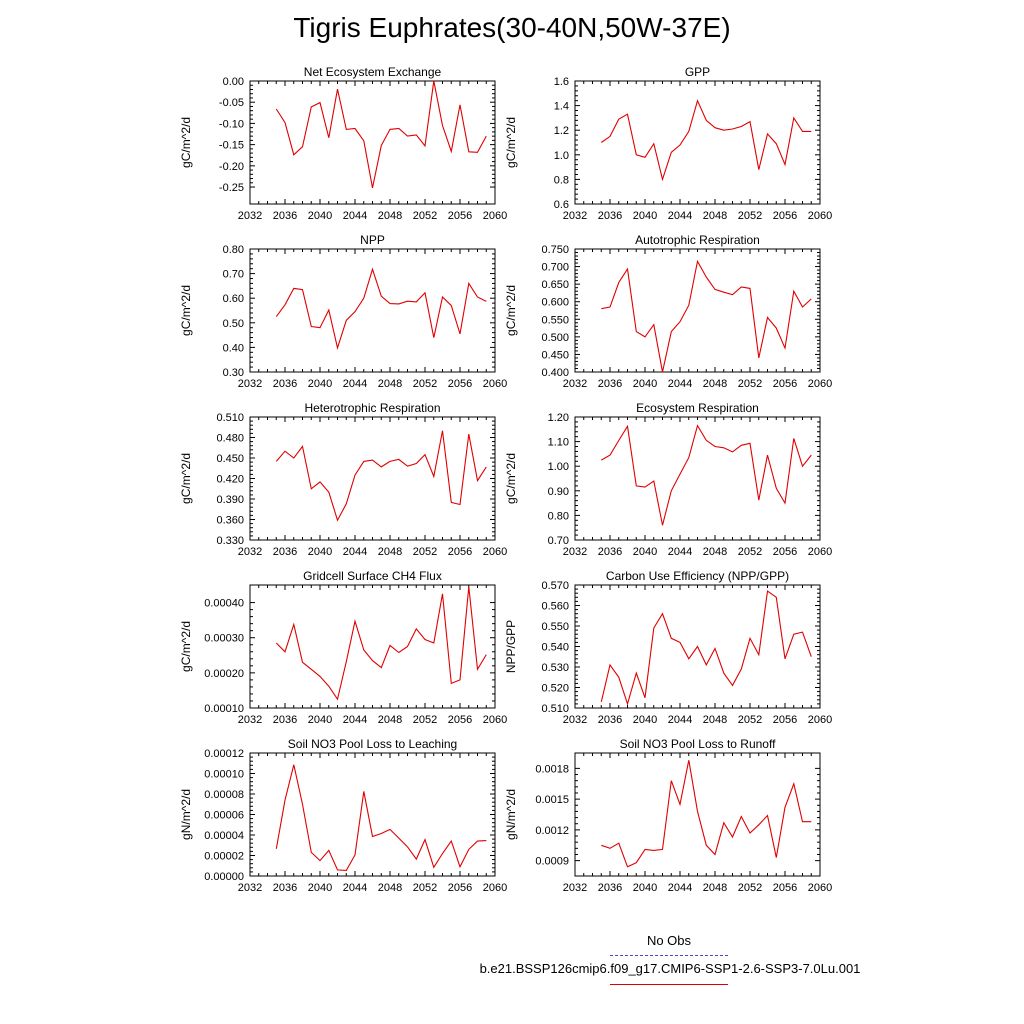 The height and width of the screenshot is (1024, 1024). What do you see at coordinates (230, 521) in the screenshot?
I see `y-tick-label: 0.360` at bounding box center [230, 521].